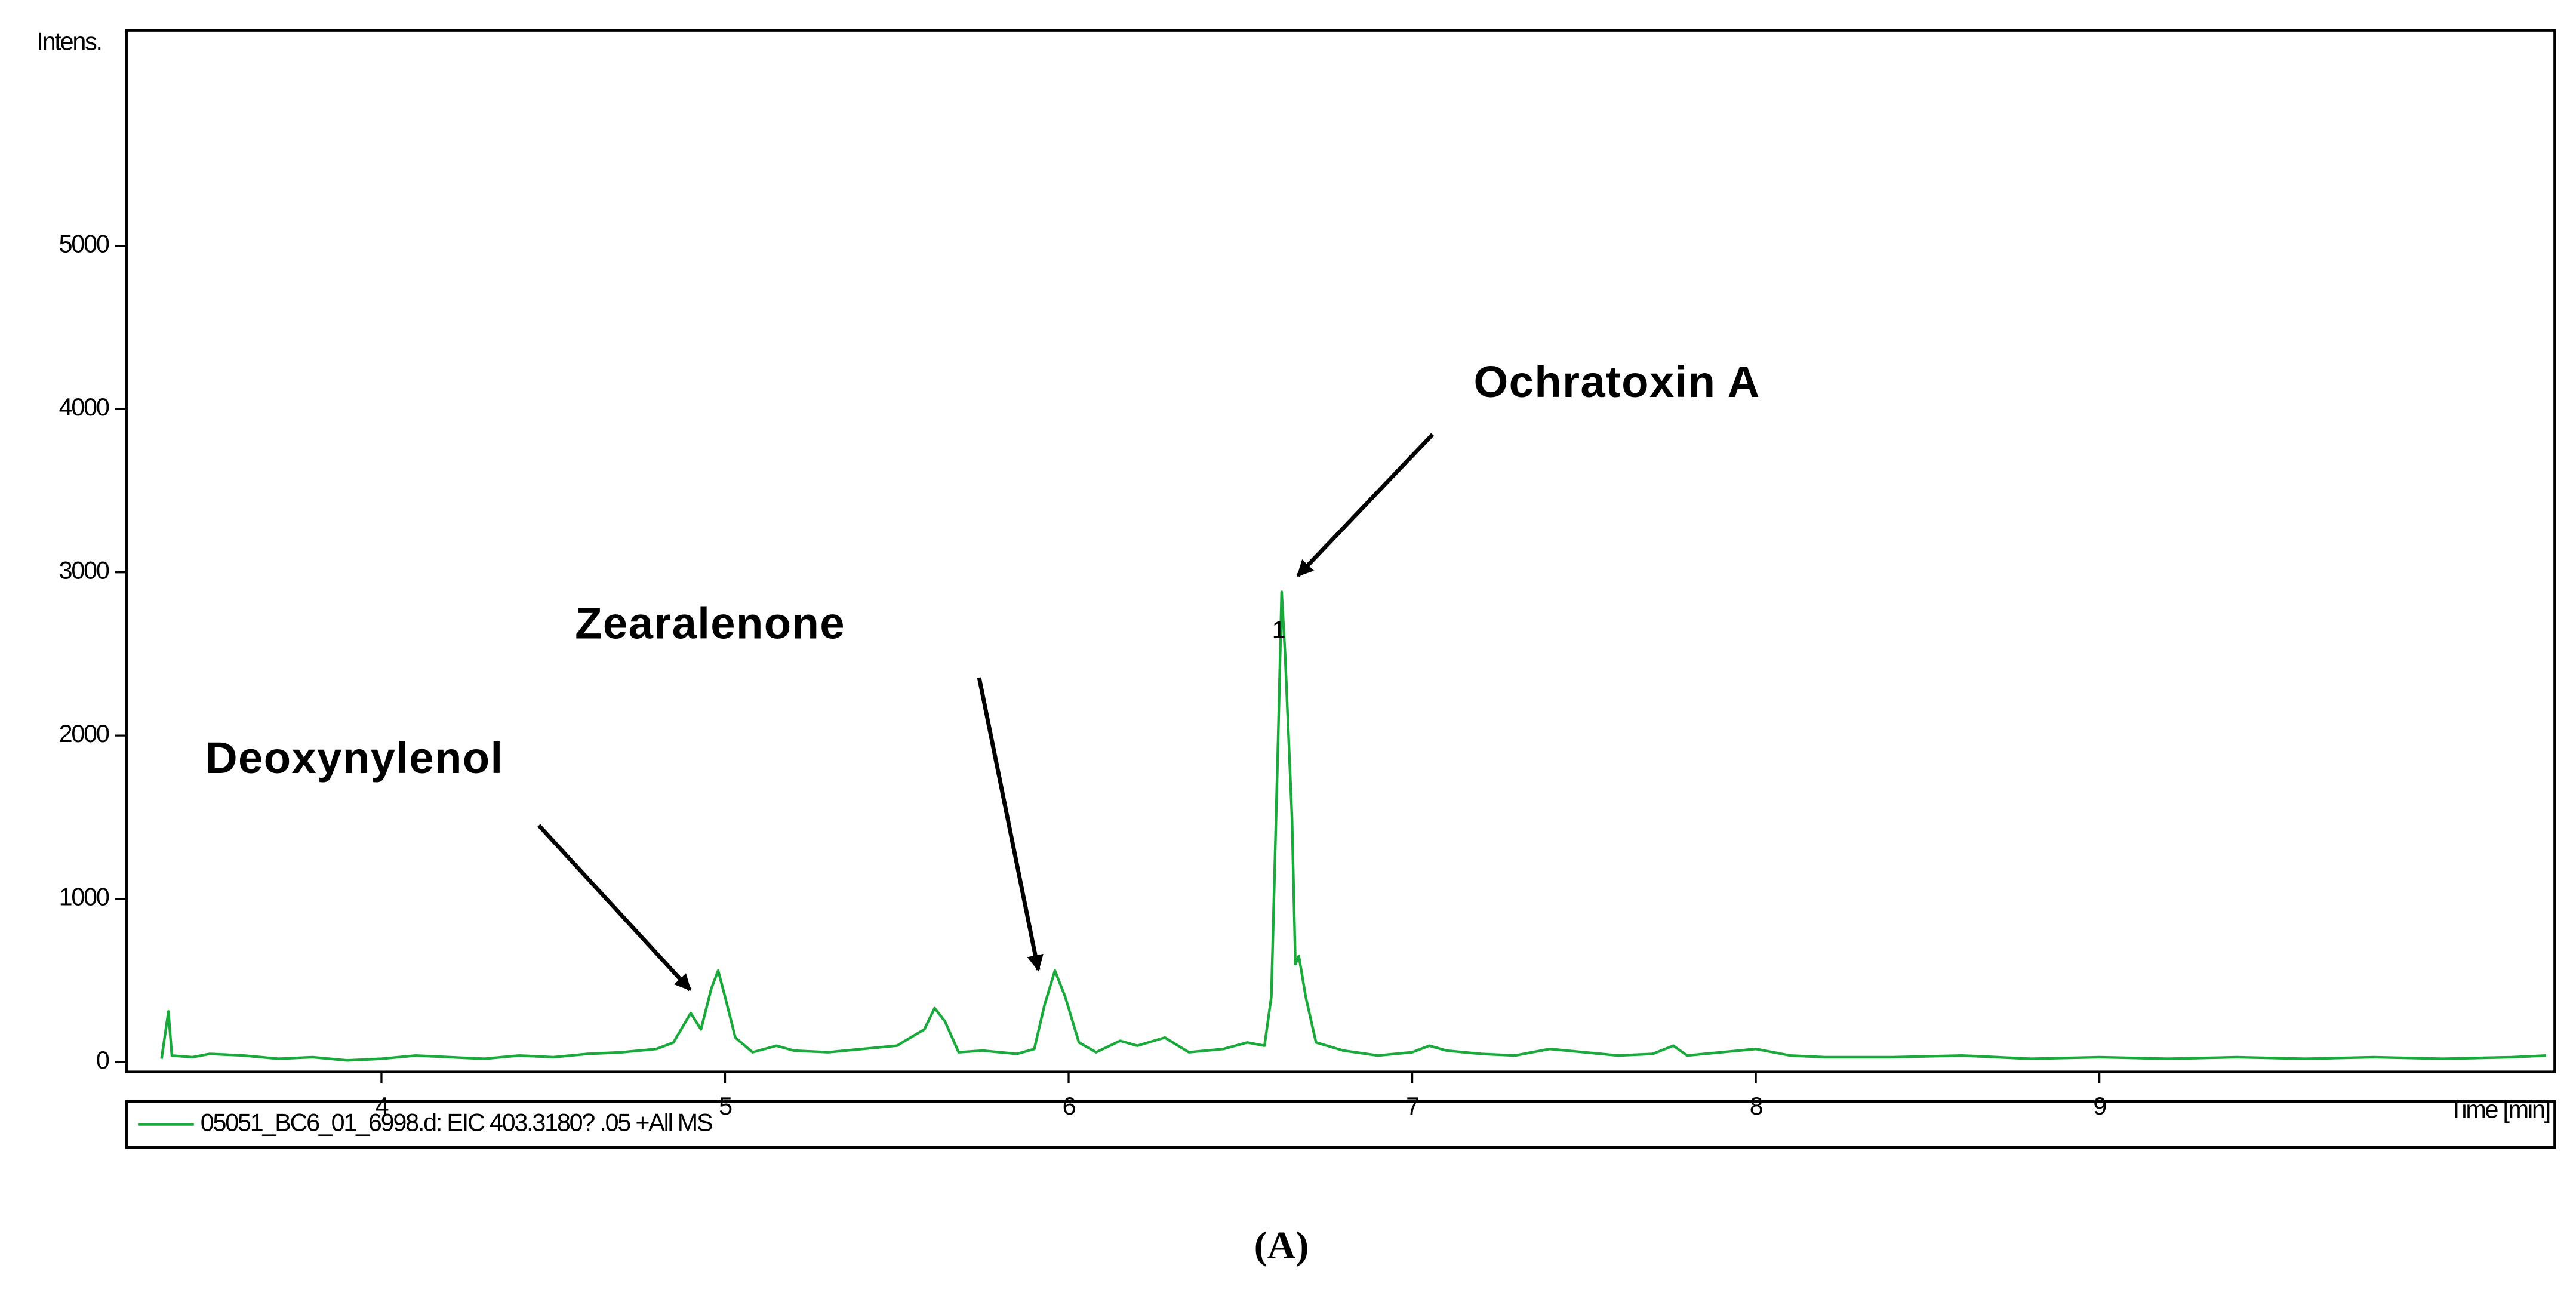 This screenshot has height=1296, width=2576. Describe the element at coordinates (84, 244) in the screenshot. I see `y-tick-label: 5000` at that location.